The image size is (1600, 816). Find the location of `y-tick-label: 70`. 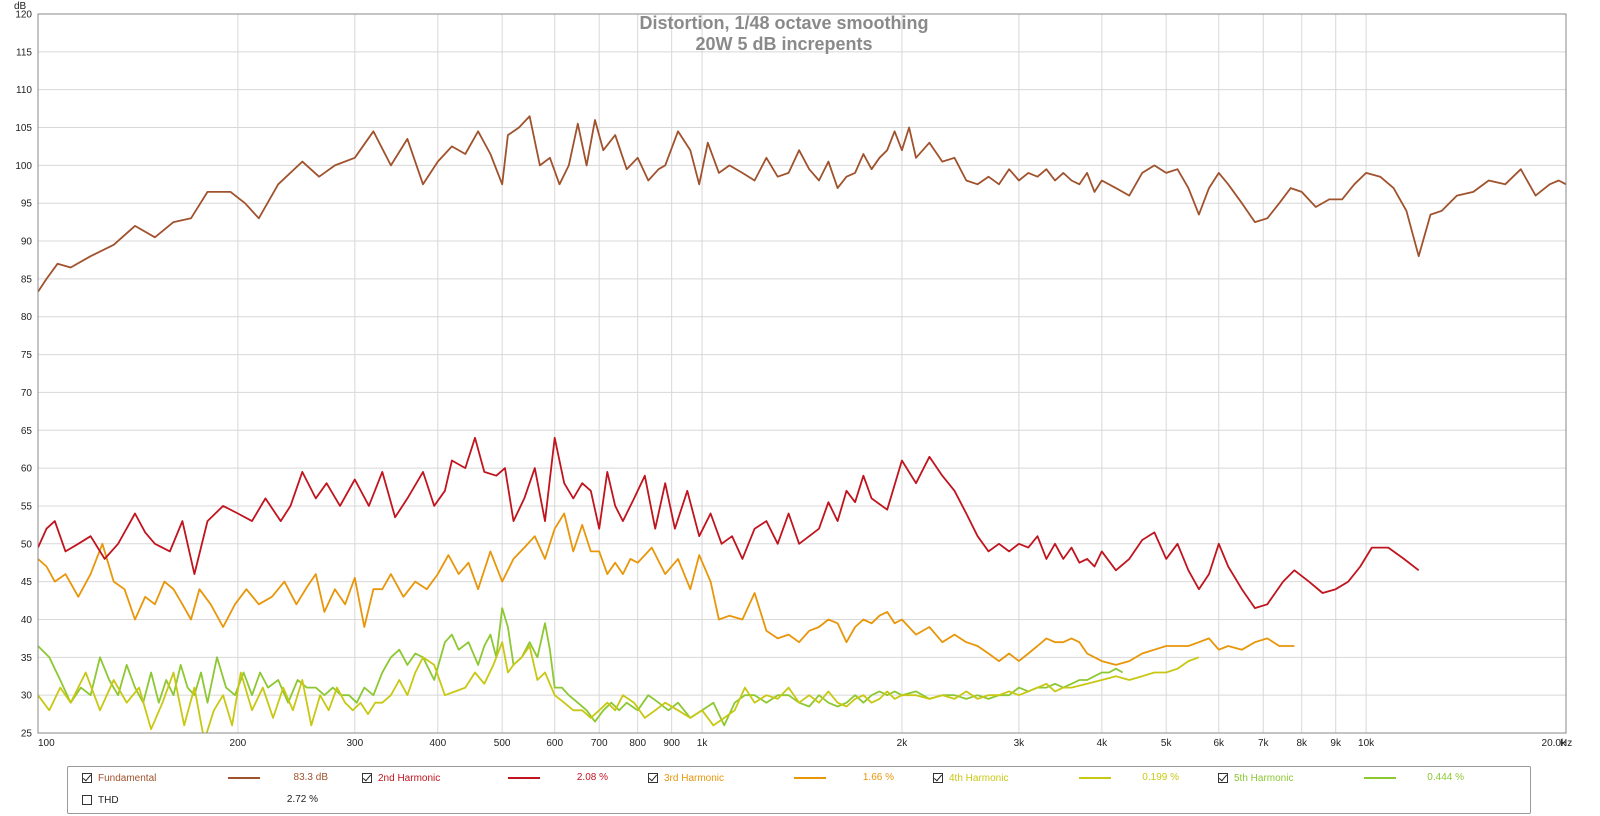

y-tick-label: 70 is located at coordinates (27, 393).